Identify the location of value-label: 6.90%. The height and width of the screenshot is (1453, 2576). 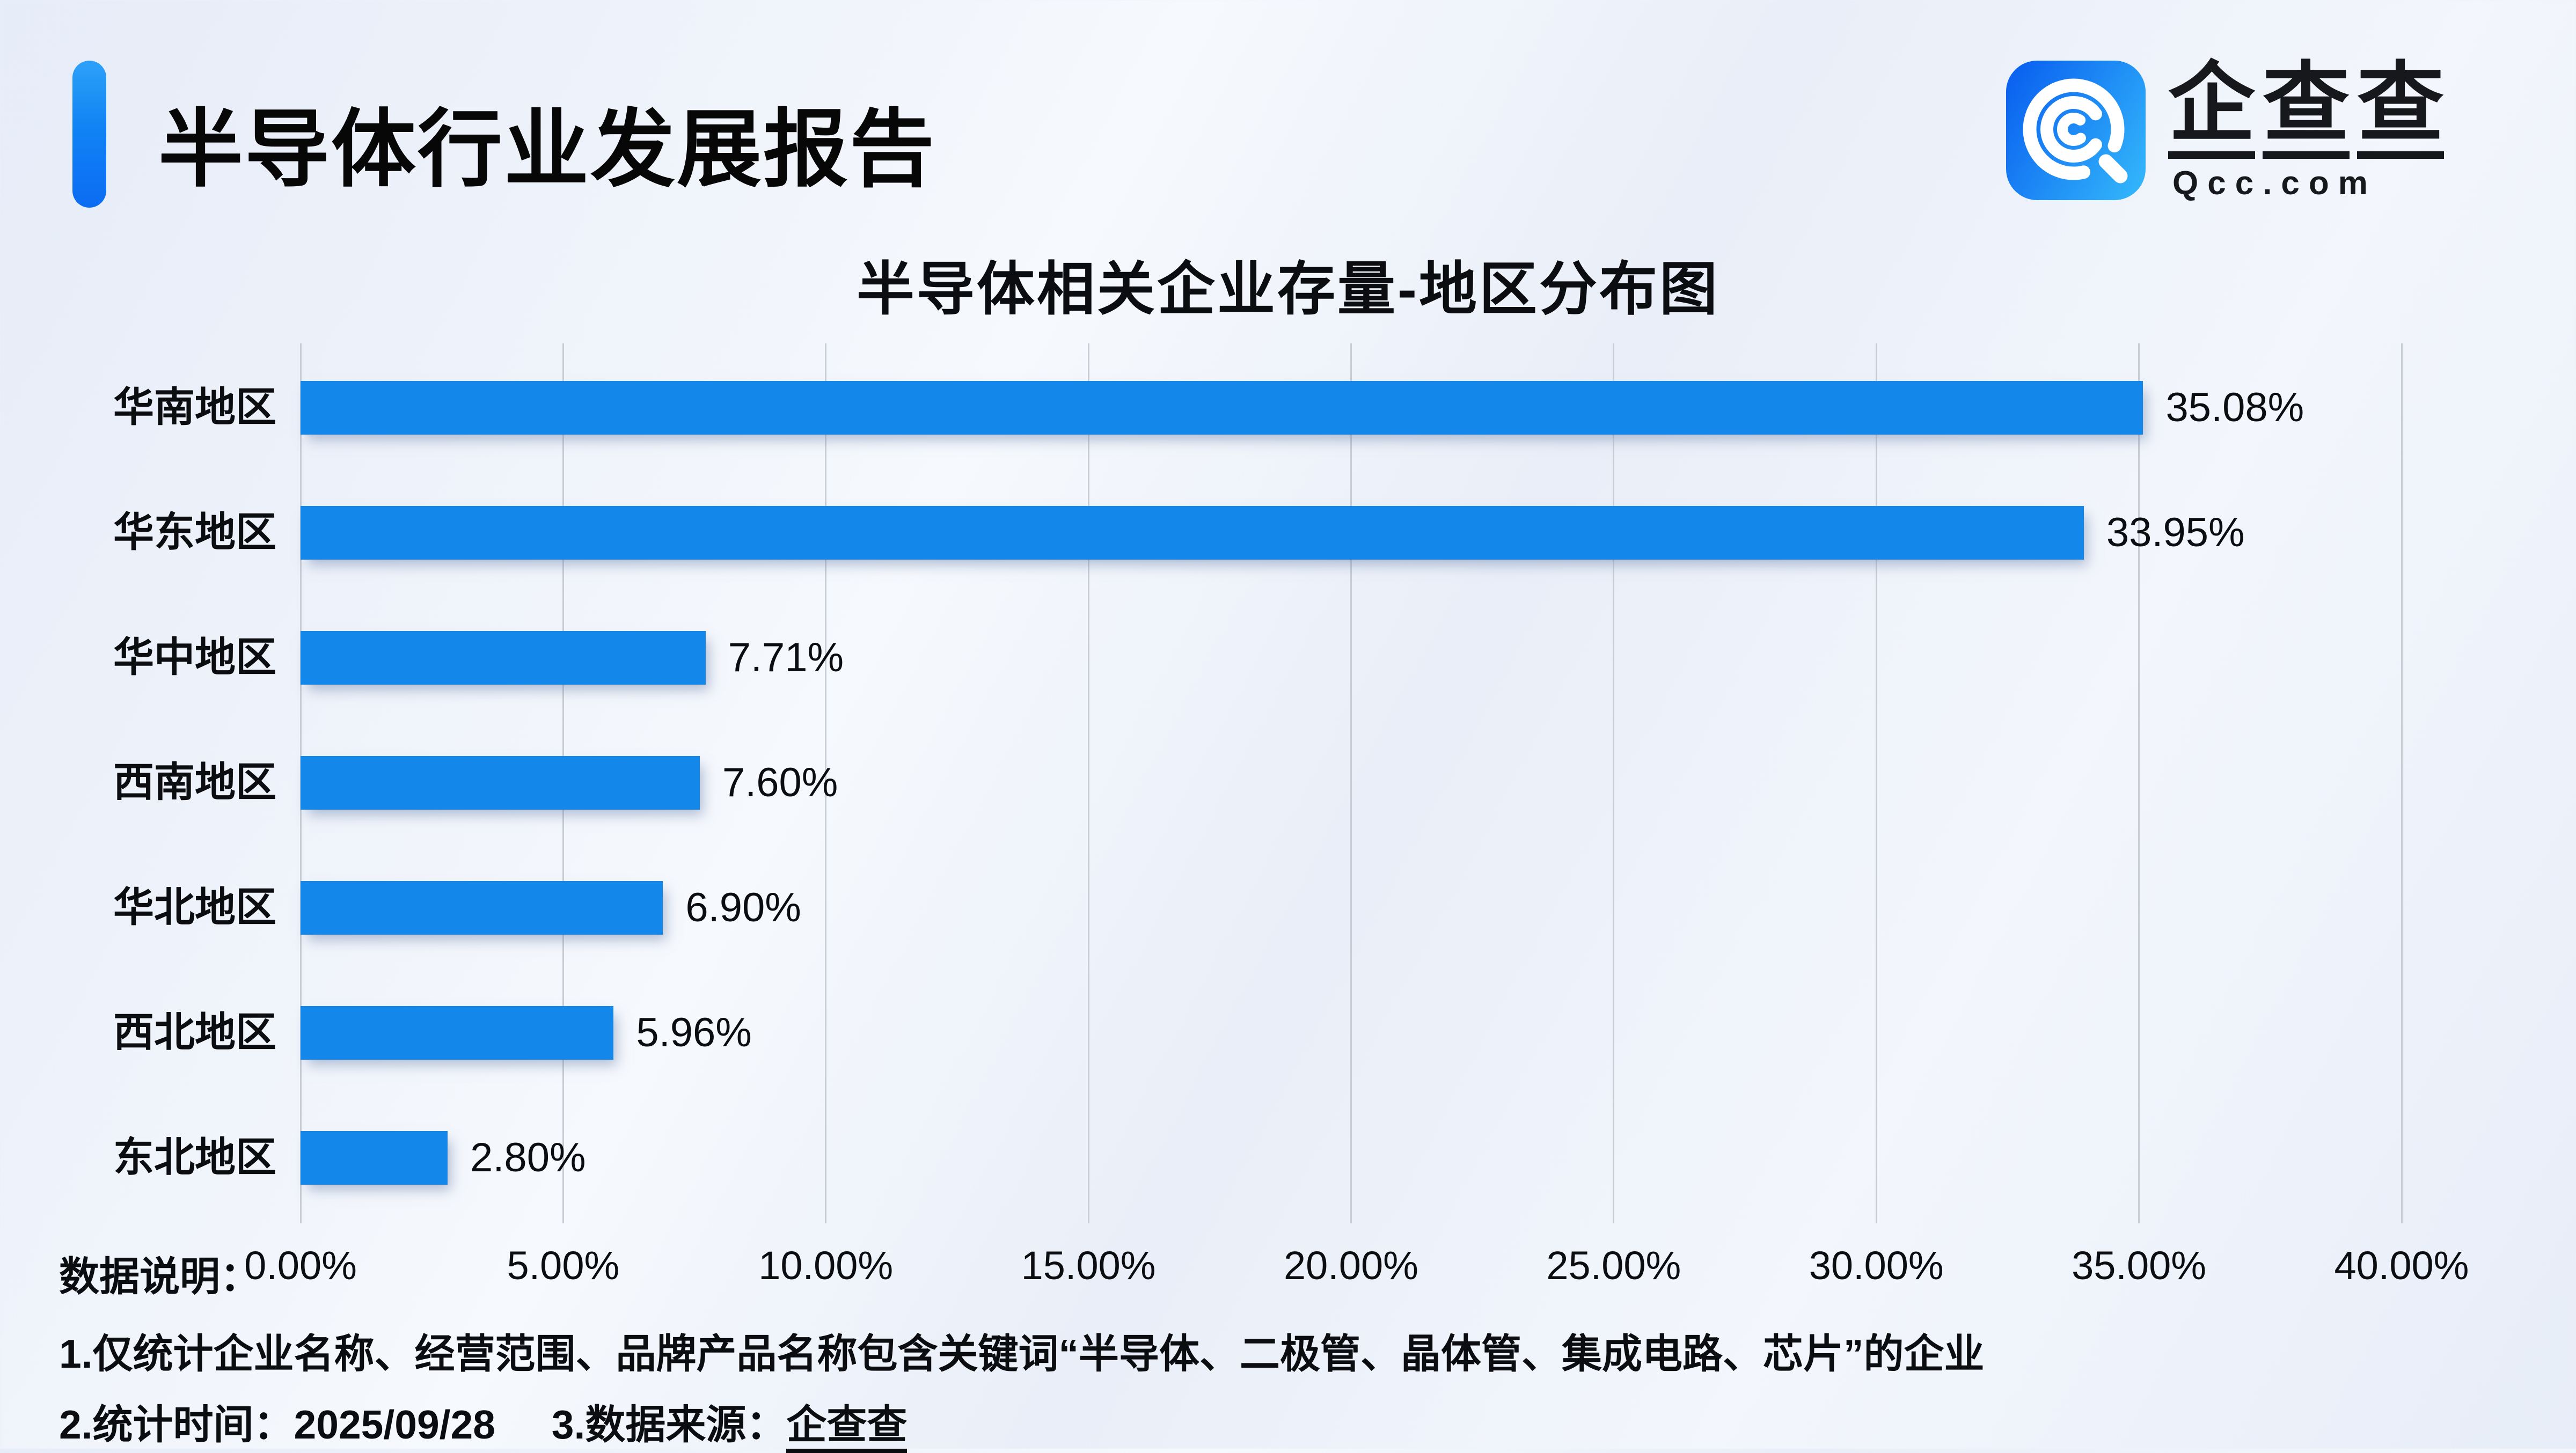
(743, 907).